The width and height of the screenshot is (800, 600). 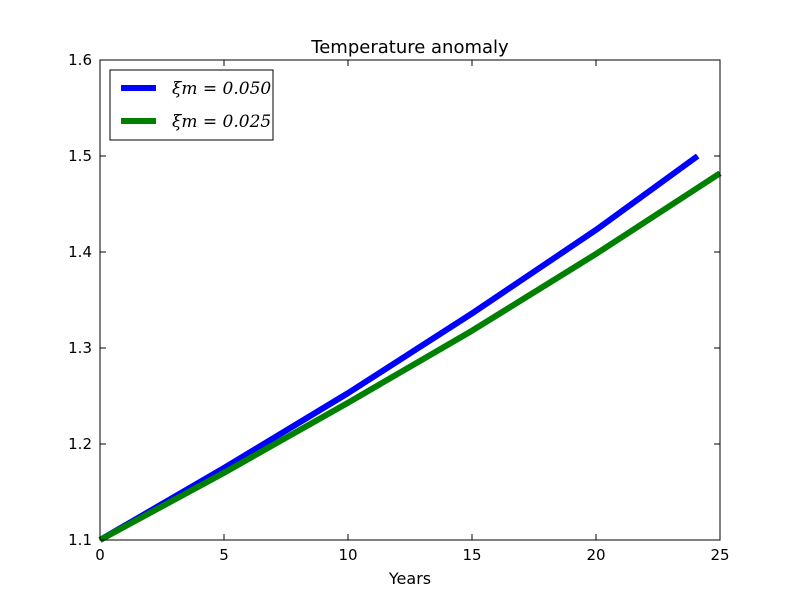 I want to click on chart-title: Temperature anomaly, so click(x=409, y=47).